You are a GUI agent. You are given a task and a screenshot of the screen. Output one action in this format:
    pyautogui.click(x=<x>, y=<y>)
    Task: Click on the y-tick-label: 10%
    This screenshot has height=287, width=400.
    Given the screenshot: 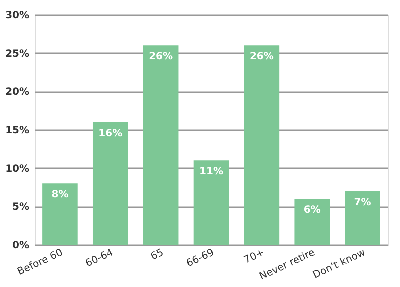 What is the action you would take?
    pyautogui.click(x=18, y=169)
    